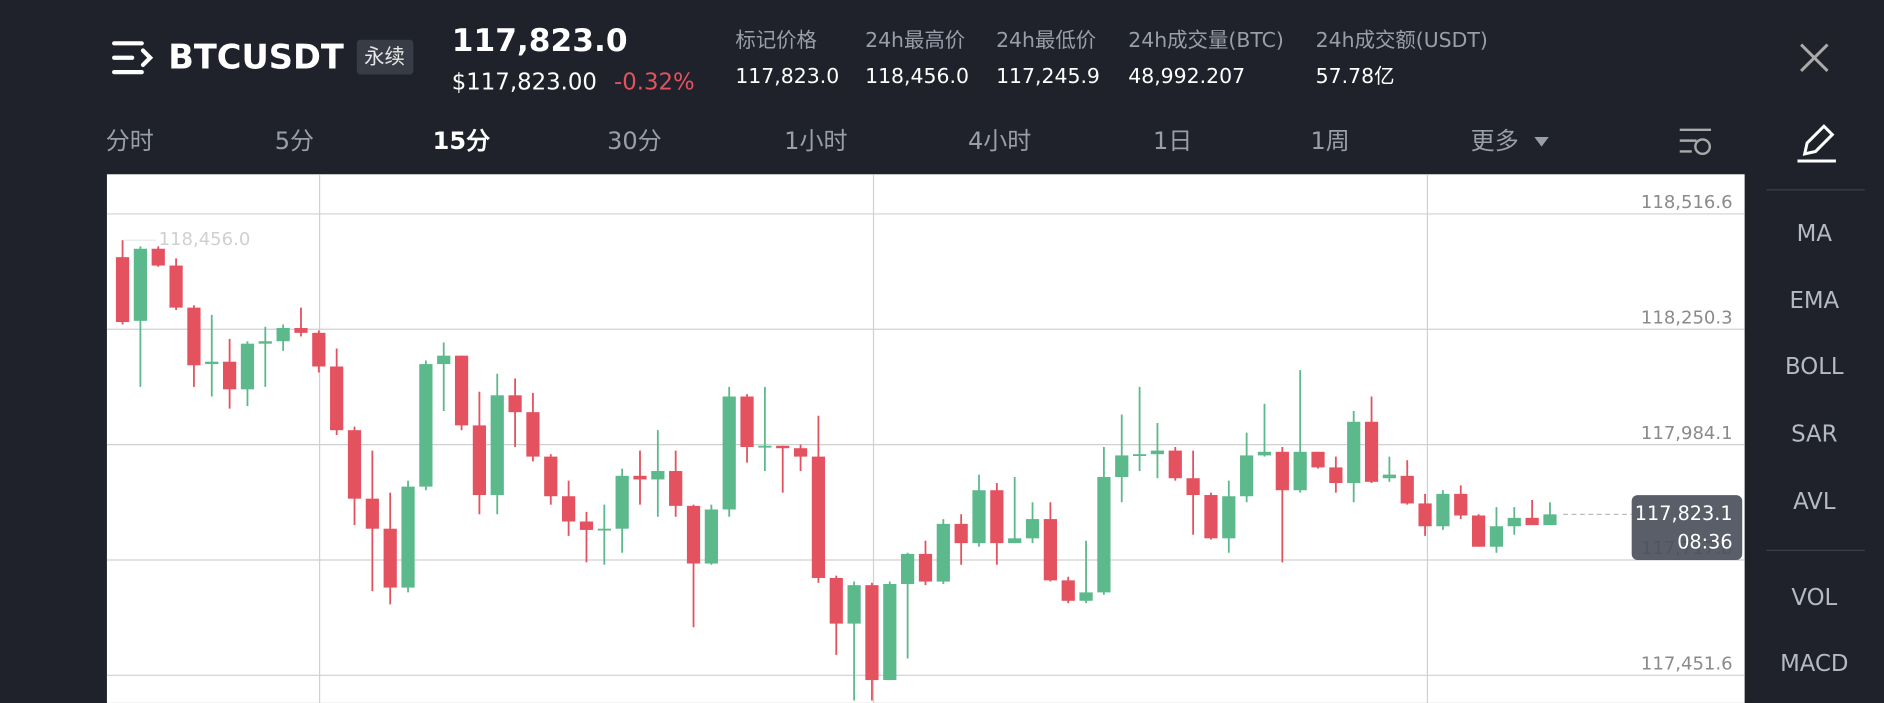 This screenshot has height=703, width=1884. I want to click on timeframe-tab: 30分, so click(634, 141).